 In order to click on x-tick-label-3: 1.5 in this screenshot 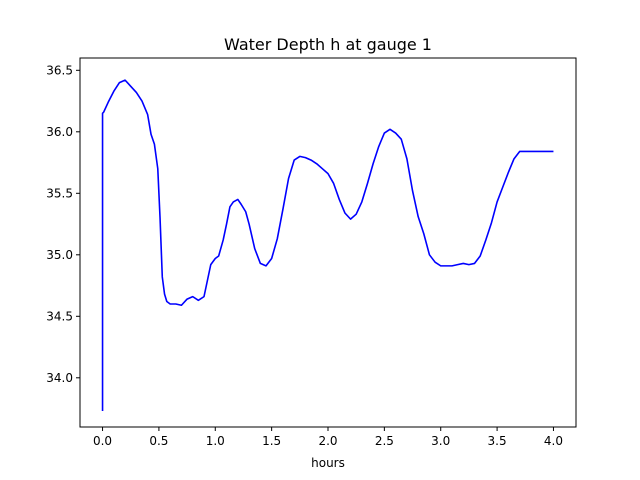, I will do `click(271, 441)`.